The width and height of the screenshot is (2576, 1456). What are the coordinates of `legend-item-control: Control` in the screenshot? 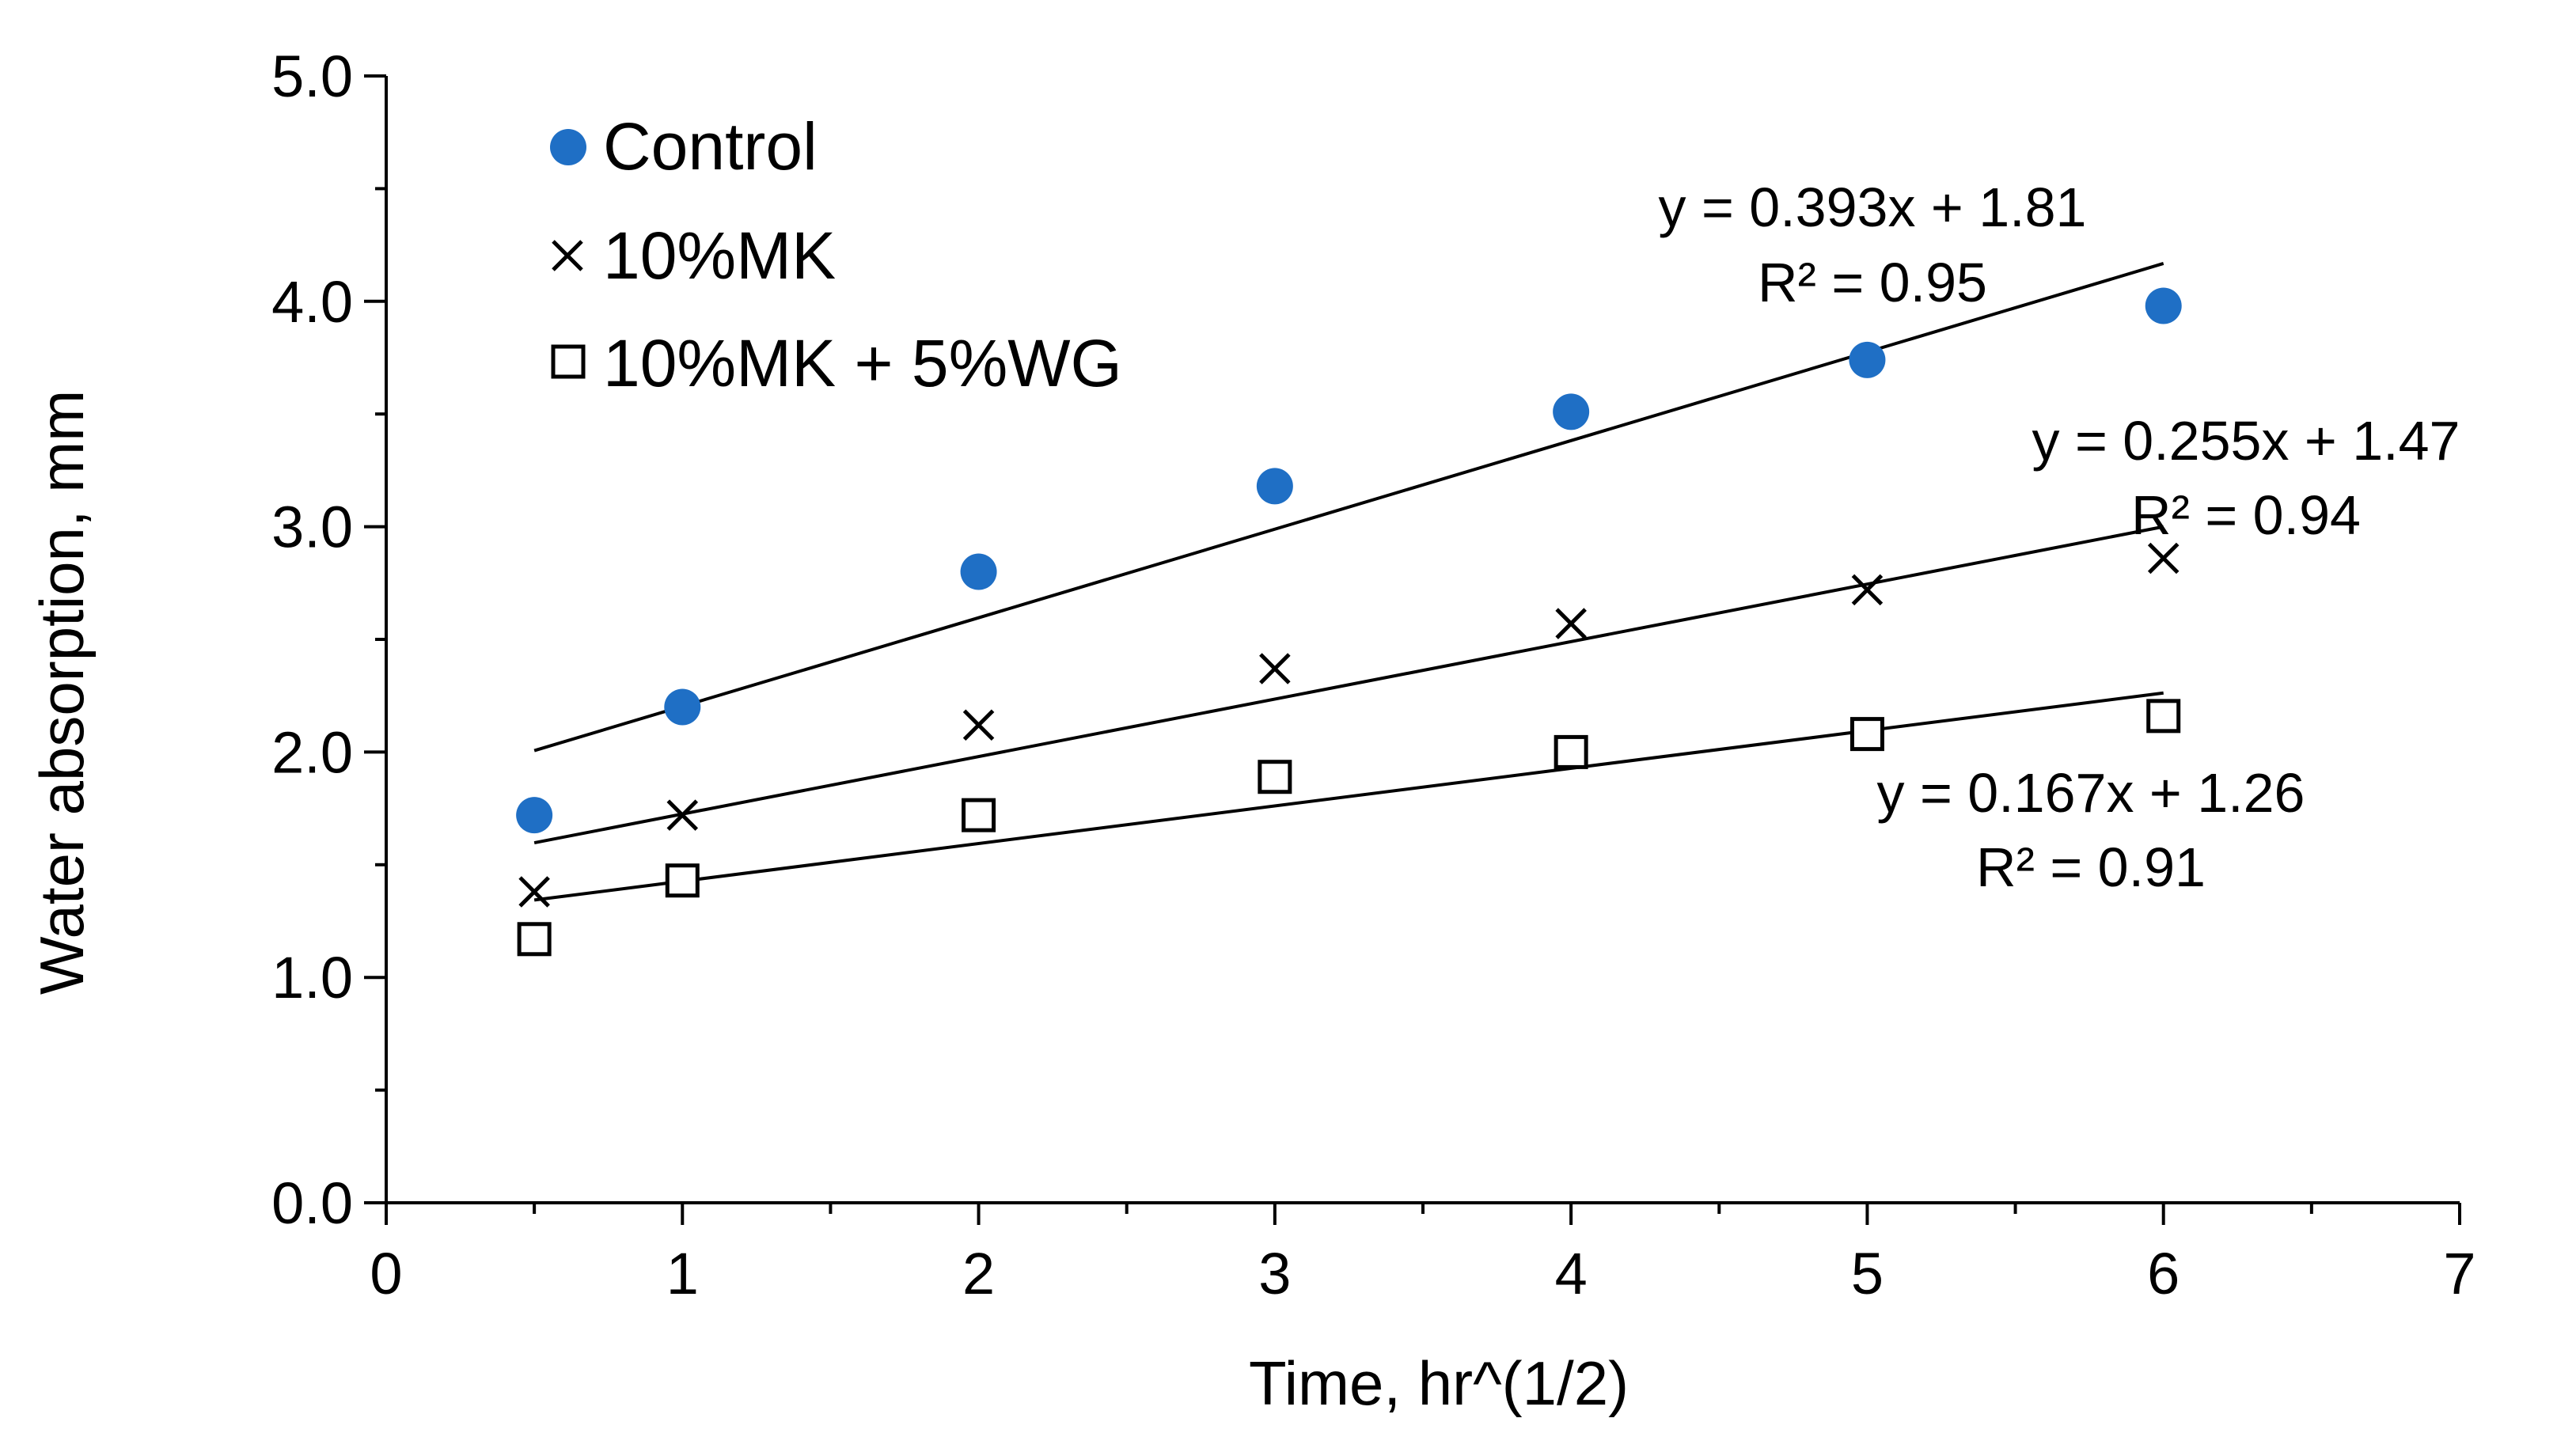 It's located at (684, 146).